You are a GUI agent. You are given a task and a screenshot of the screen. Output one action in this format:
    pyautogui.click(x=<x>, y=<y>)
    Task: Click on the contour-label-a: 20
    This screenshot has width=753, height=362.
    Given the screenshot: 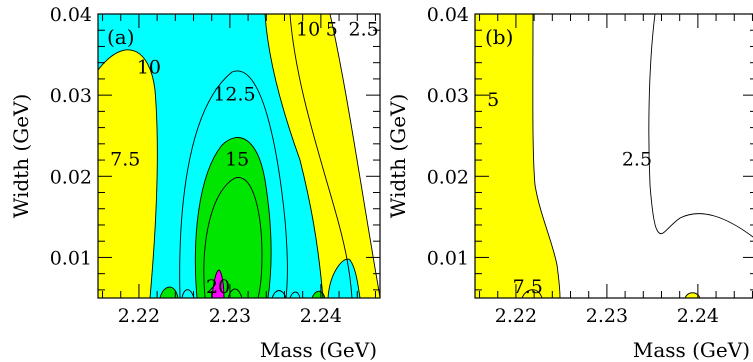 What is the action you would take?
    pyautogui.click(x=218, y=287)
    